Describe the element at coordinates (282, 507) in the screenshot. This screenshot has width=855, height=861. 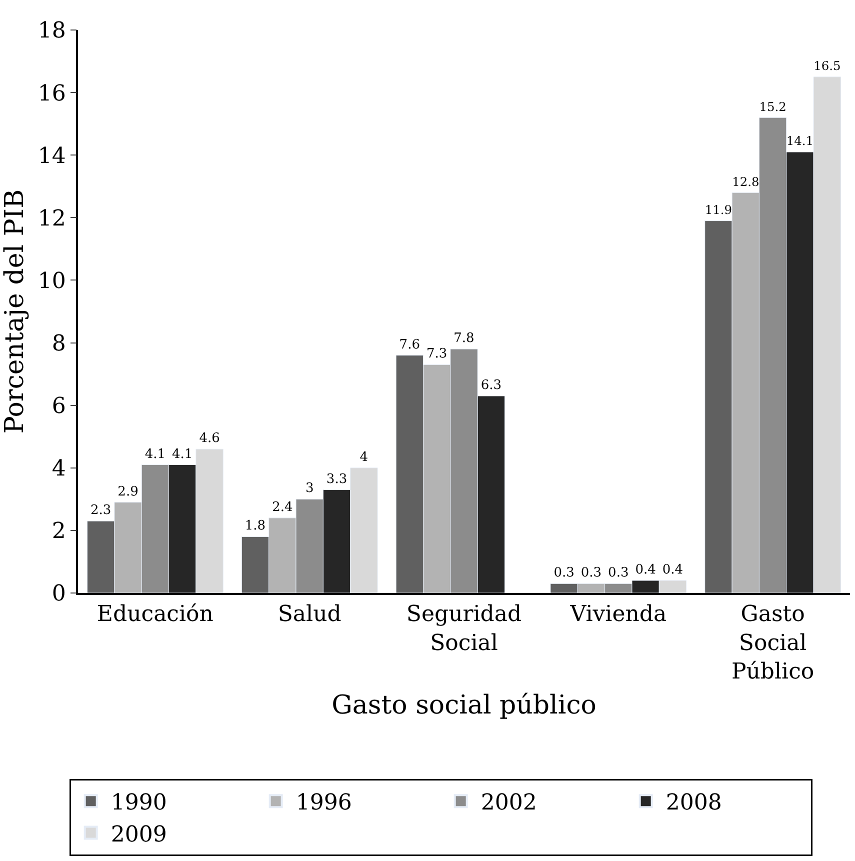
I see `data-label: 2.4` at that location.